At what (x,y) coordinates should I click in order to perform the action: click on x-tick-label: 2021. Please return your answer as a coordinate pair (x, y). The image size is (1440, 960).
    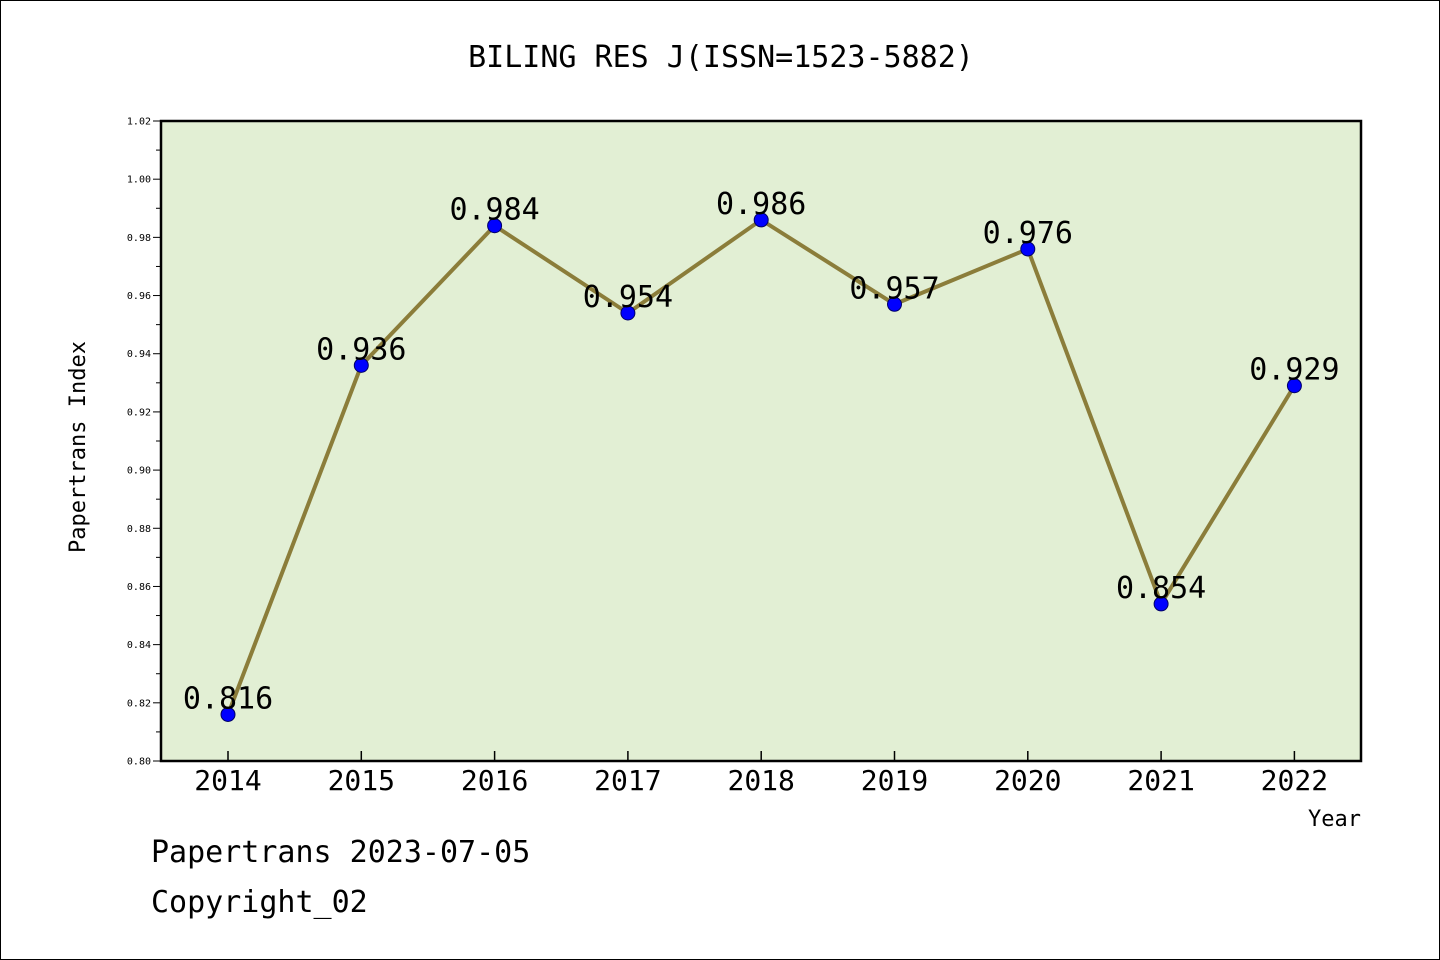
    Looking at the image, I should click on (1160, 780).